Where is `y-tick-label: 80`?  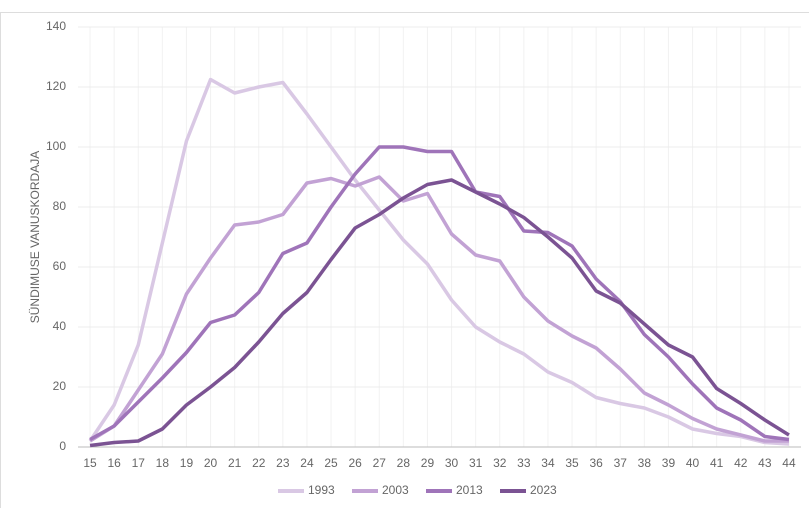
y-tick-label: 80 is located at coordinates (60, 206).